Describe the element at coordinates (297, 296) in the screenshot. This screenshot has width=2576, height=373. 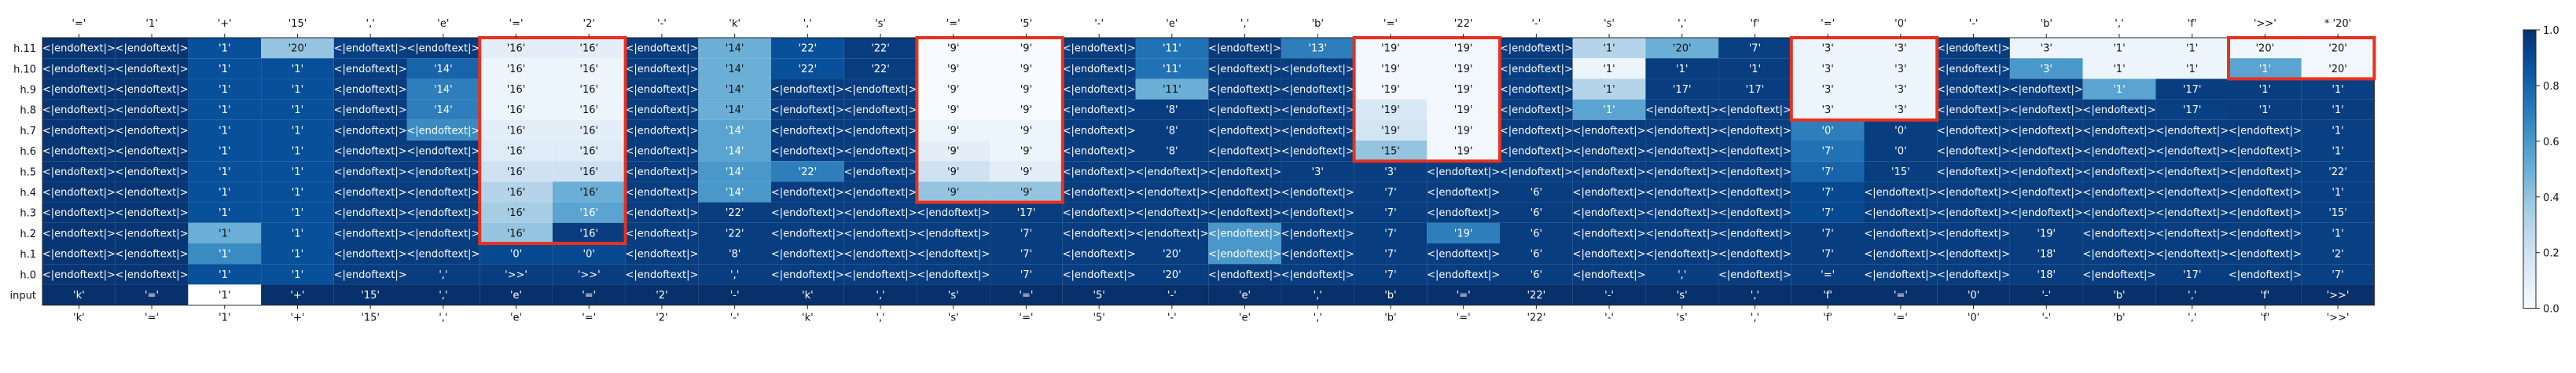
I see `cell-label: '+'` at that location.